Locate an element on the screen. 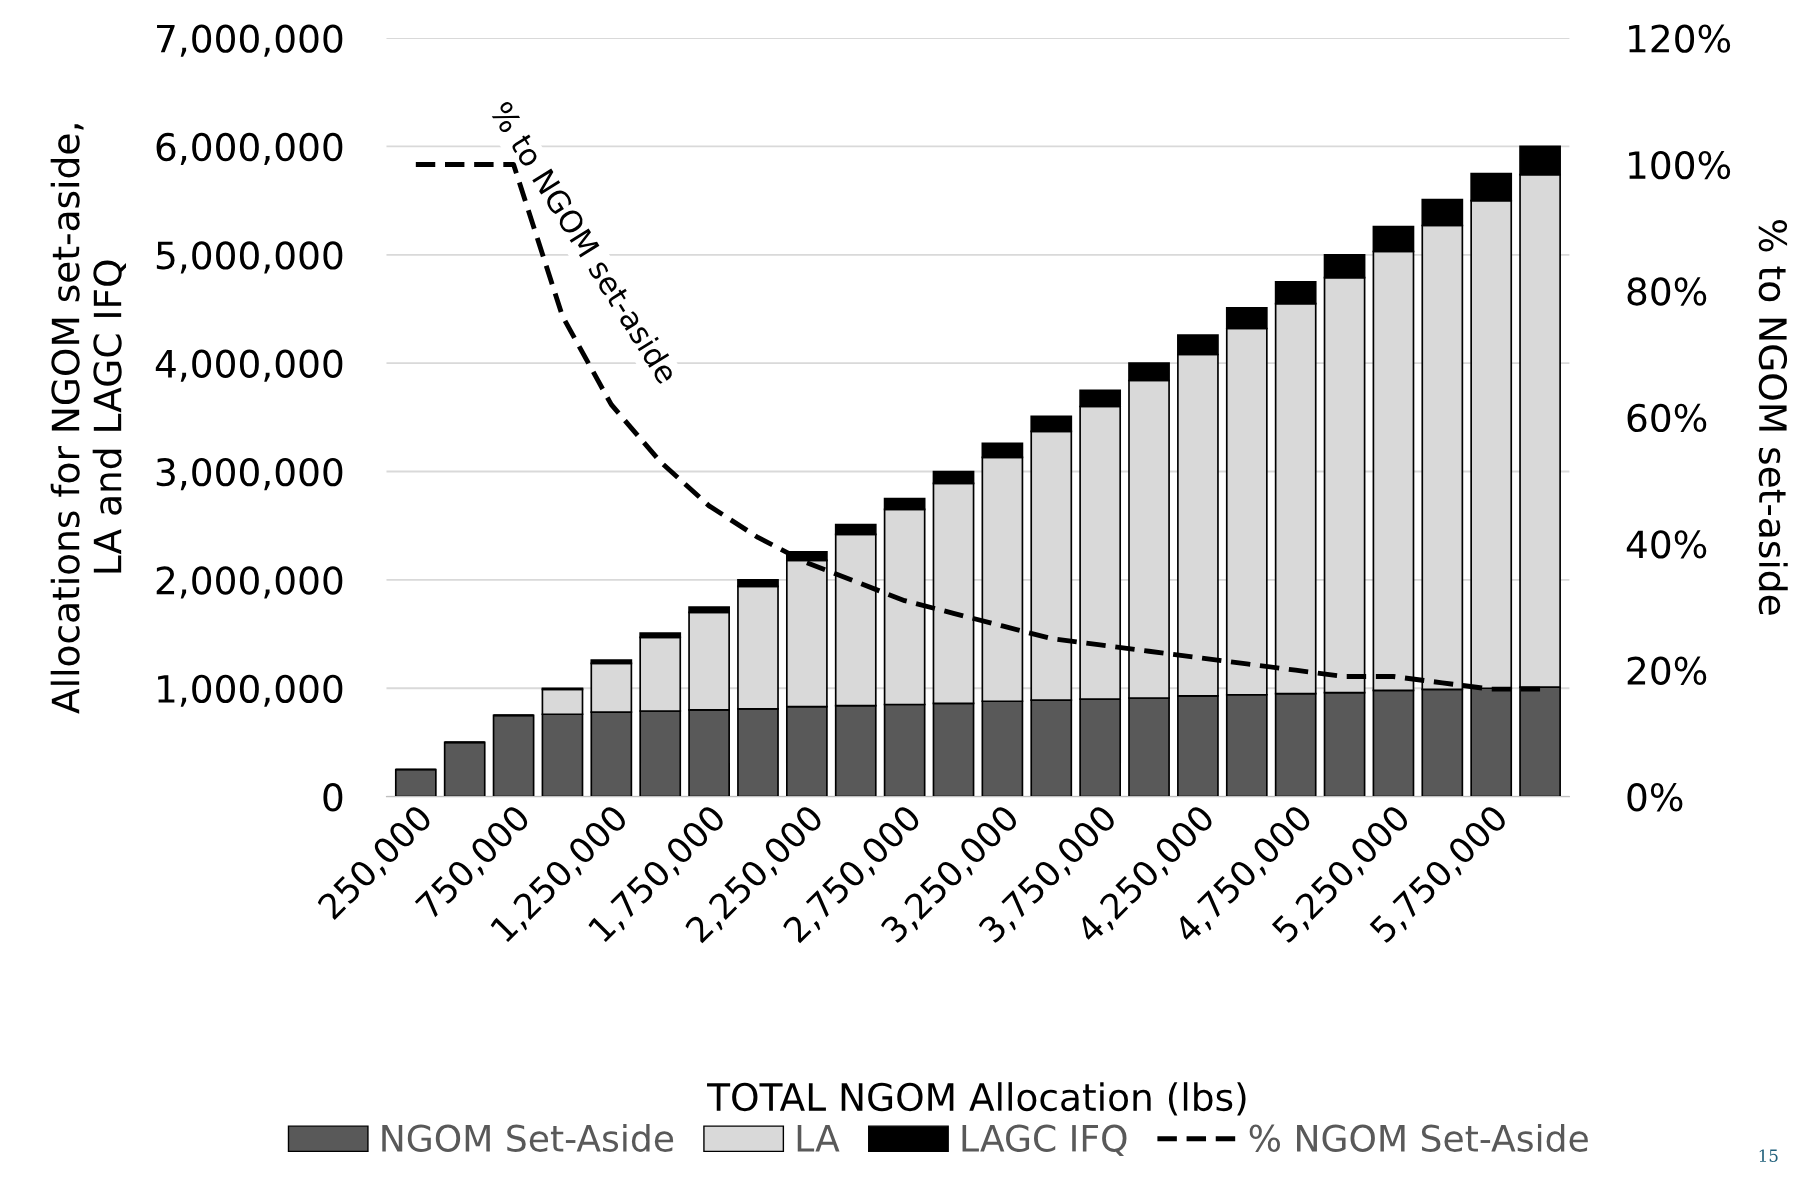 The width and height of the screenshot is (1806, 1189). y2-tick-label: 60% is located at coordinates (1667, 418).